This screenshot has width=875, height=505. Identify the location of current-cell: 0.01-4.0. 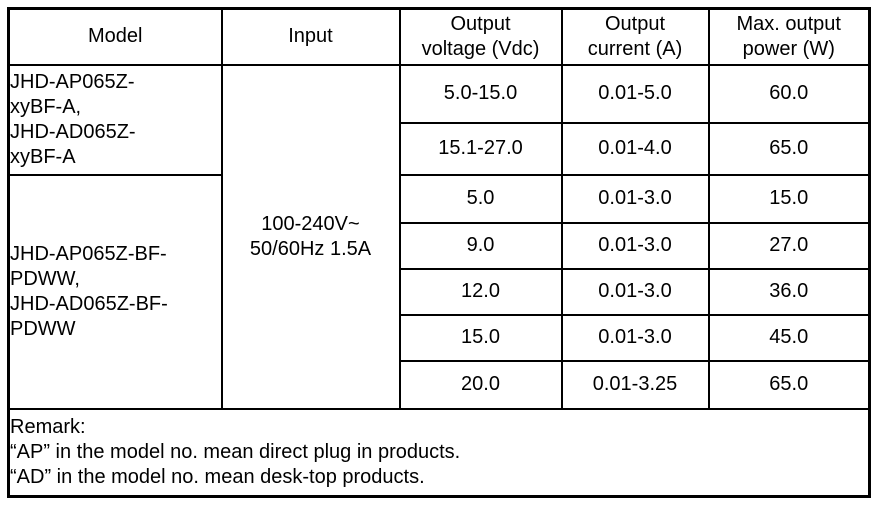
(635, 148).